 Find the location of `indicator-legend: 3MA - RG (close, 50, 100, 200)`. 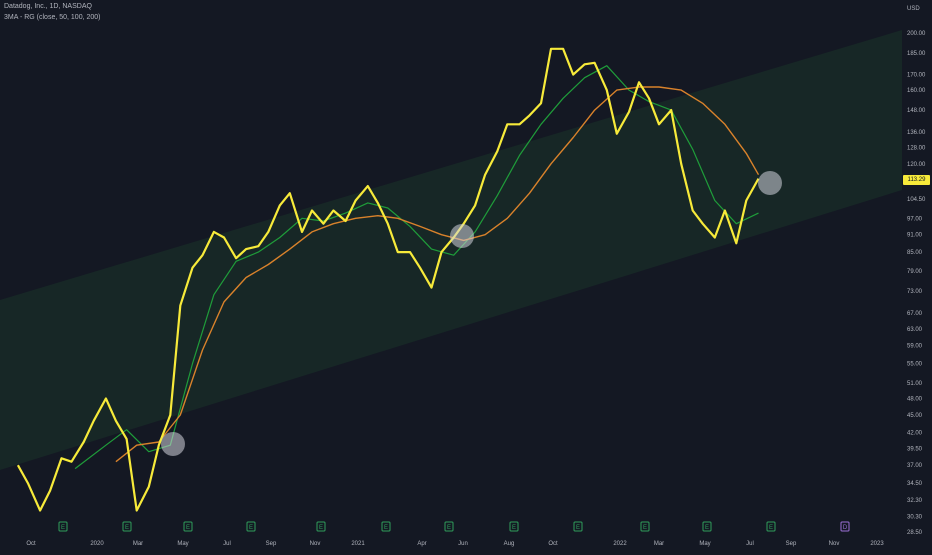

indicator-legend: 3MA - RG (close, 50, 100, 200) is located at coordinates (52, 17).